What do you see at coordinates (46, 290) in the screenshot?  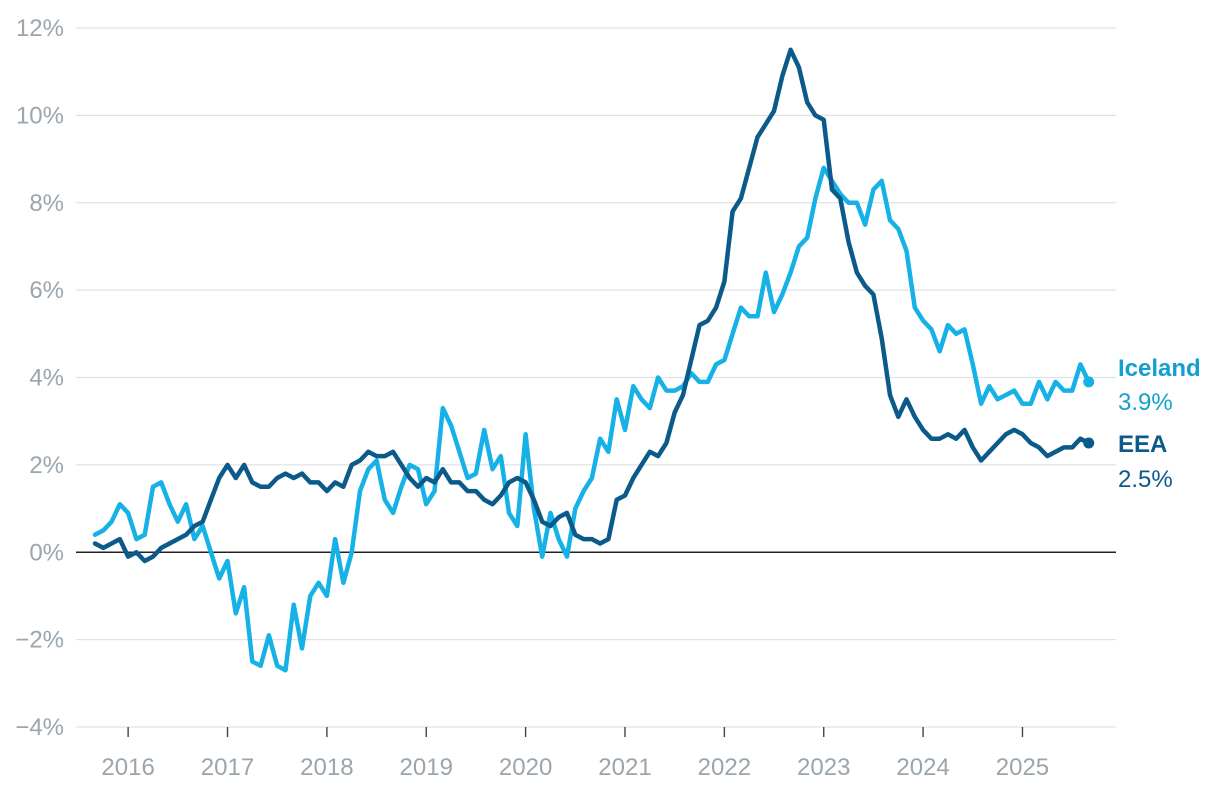 I see `y-tick-label: 6%` at bounding box center [46, 290].